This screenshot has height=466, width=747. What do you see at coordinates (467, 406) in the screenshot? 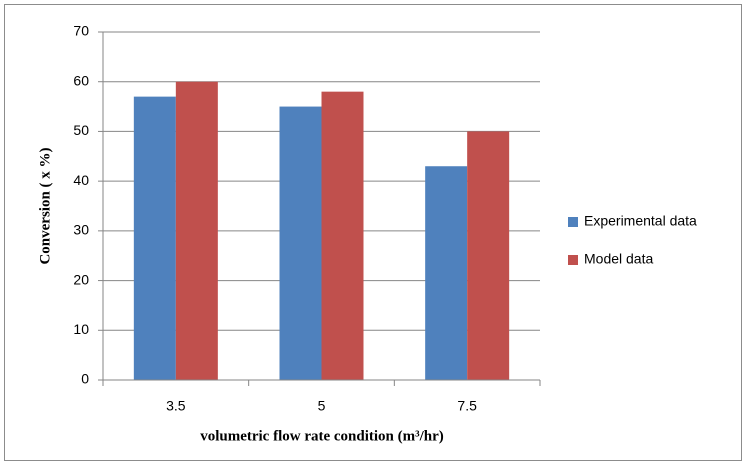
I see `x-tick-label: 7.5` at bounding box center [467, 406].